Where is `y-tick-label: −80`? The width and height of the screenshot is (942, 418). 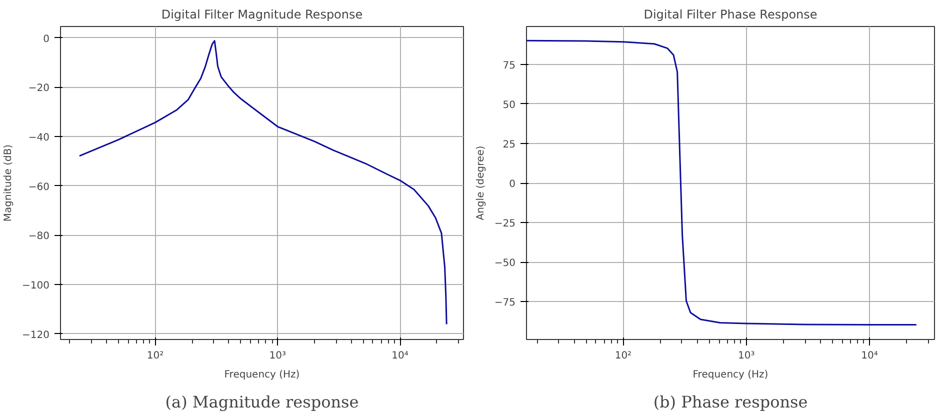 y-tick-label: −80 is located at coordinates (39, 236).